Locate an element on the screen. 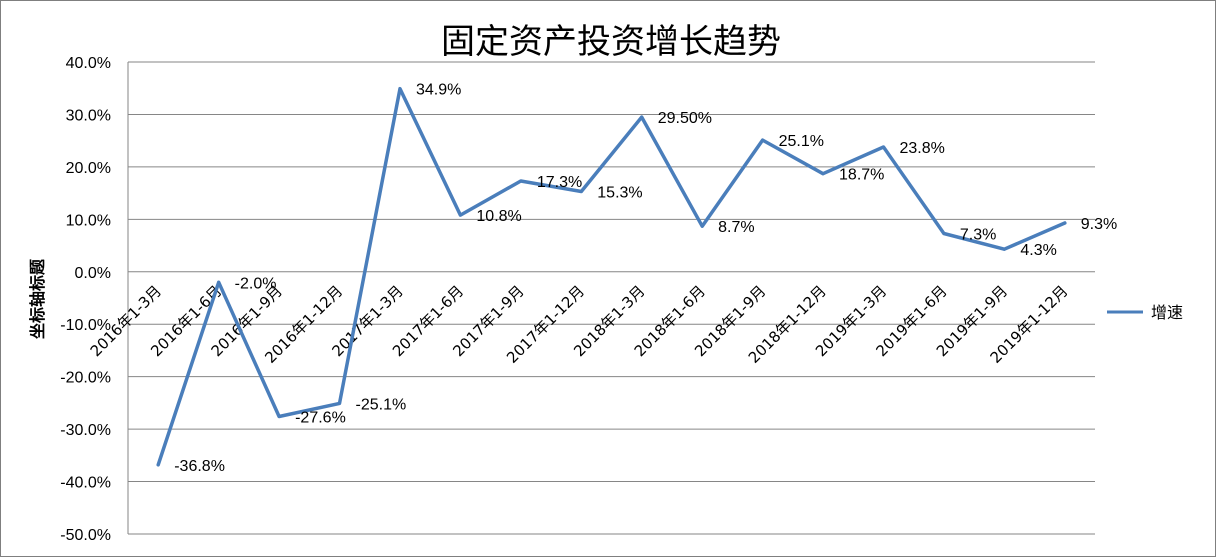 This screenshot has width=1216, height=557. data-label: 17.3% is located at coordinates (559, 182).